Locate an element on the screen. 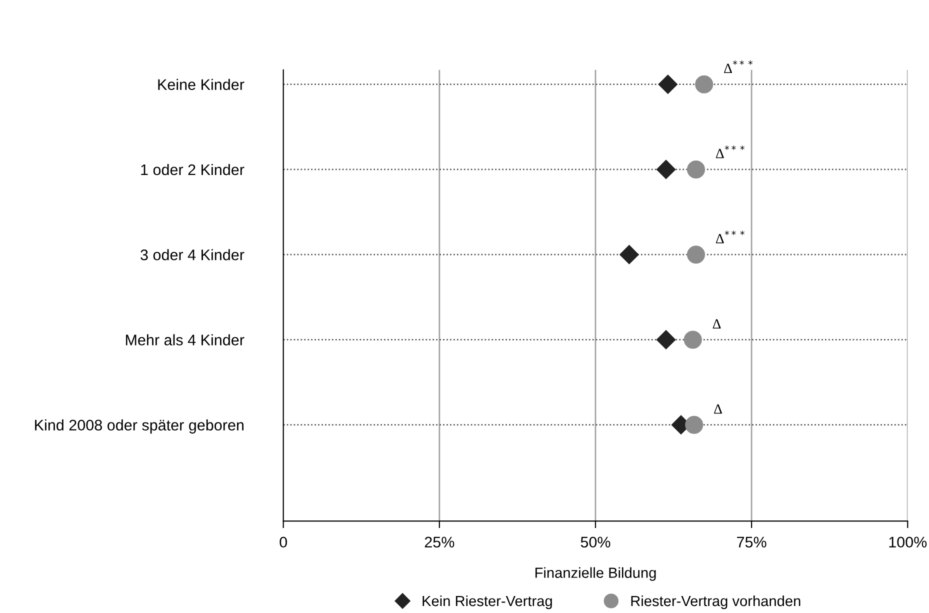  x-tick-label: 25% is located at coordinates (439, 542).